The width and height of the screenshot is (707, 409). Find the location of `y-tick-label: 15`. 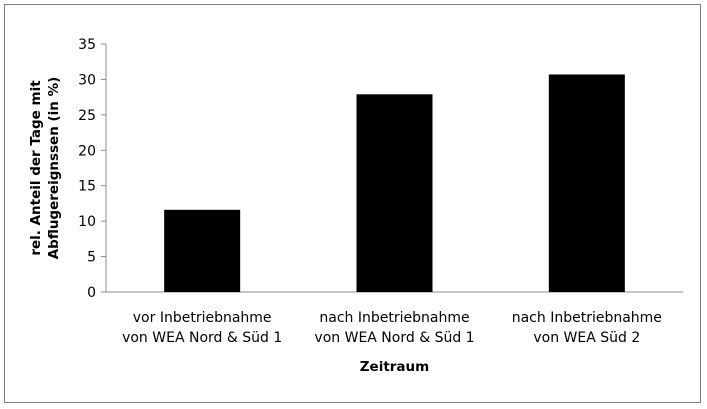

y-tick-label: 15 is located at coordinates (87, 187).